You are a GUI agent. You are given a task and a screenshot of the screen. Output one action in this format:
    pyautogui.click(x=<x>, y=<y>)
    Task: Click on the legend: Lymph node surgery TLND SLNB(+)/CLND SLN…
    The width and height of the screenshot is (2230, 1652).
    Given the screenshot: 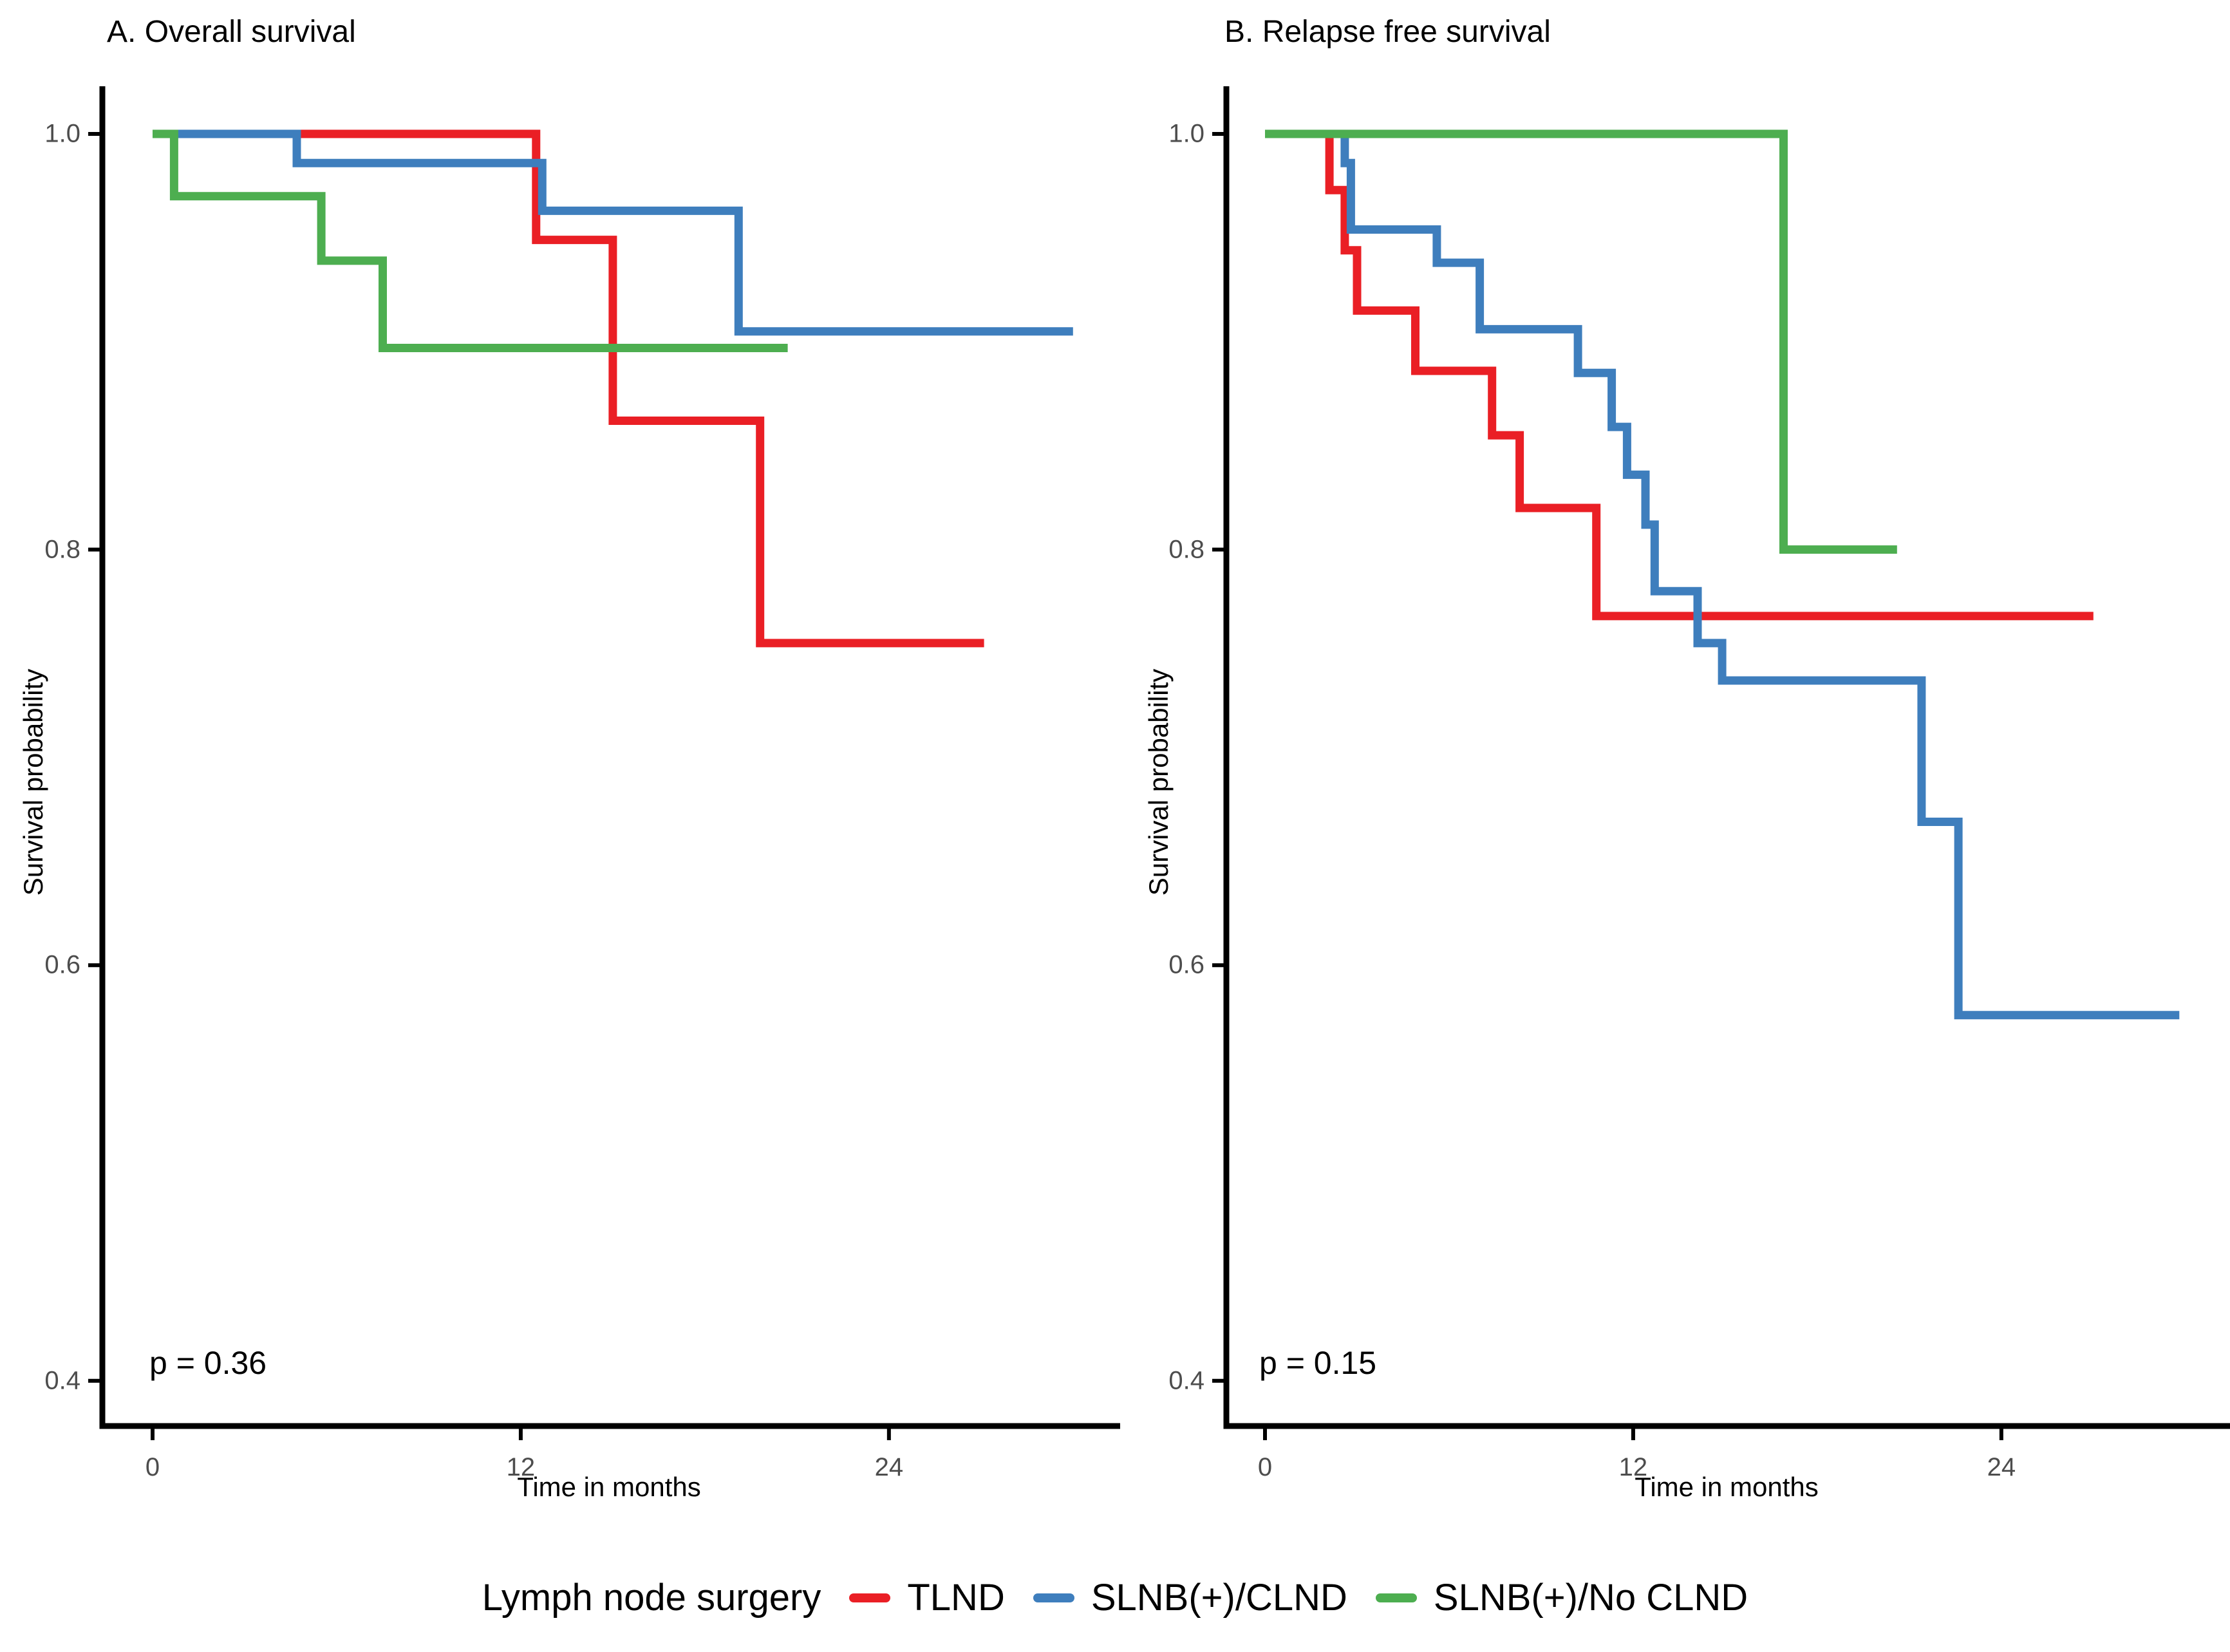 What is the action you would take?
    pyautogui.click(x=1115, y=1597)
    